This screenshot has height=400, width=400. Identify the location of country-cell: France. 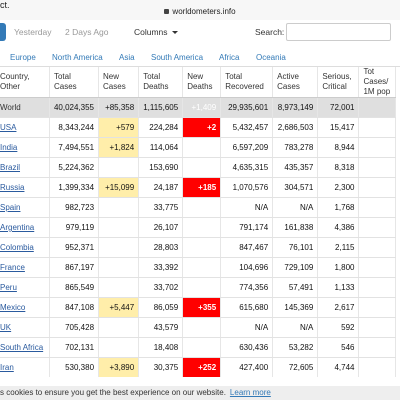
(25, 267).